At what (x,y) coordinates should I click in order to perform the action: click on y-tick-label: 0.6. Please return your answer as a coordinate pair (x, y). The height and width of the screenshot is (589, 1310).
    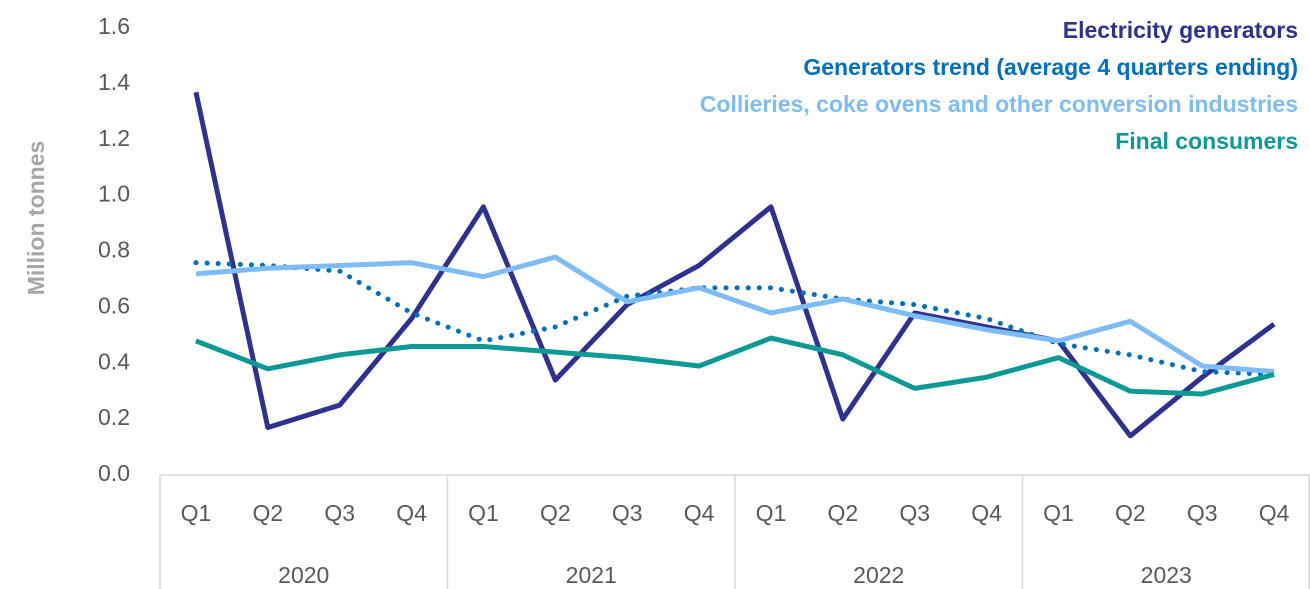
    Looking at the image, I should click on (114, 305).